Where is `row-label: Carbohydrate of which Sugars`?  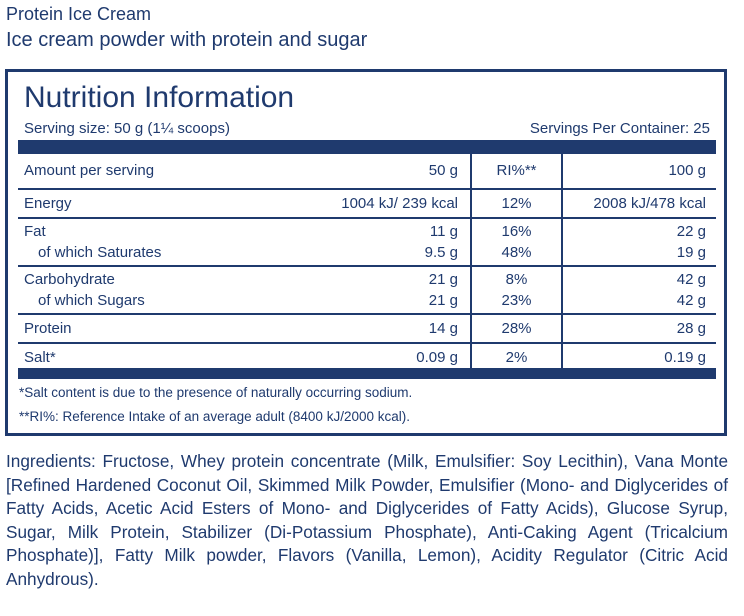
row-label: Carbohydrate of which Sugars is located at coordinates (138, 290).